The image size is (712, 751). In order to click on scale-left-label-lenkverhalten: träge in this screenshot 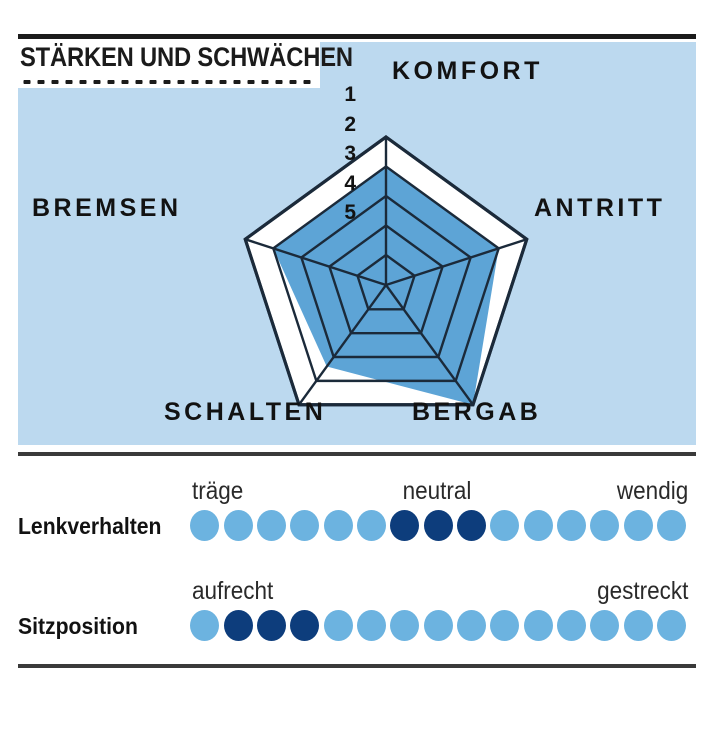, I will do `click(218, 491)`.